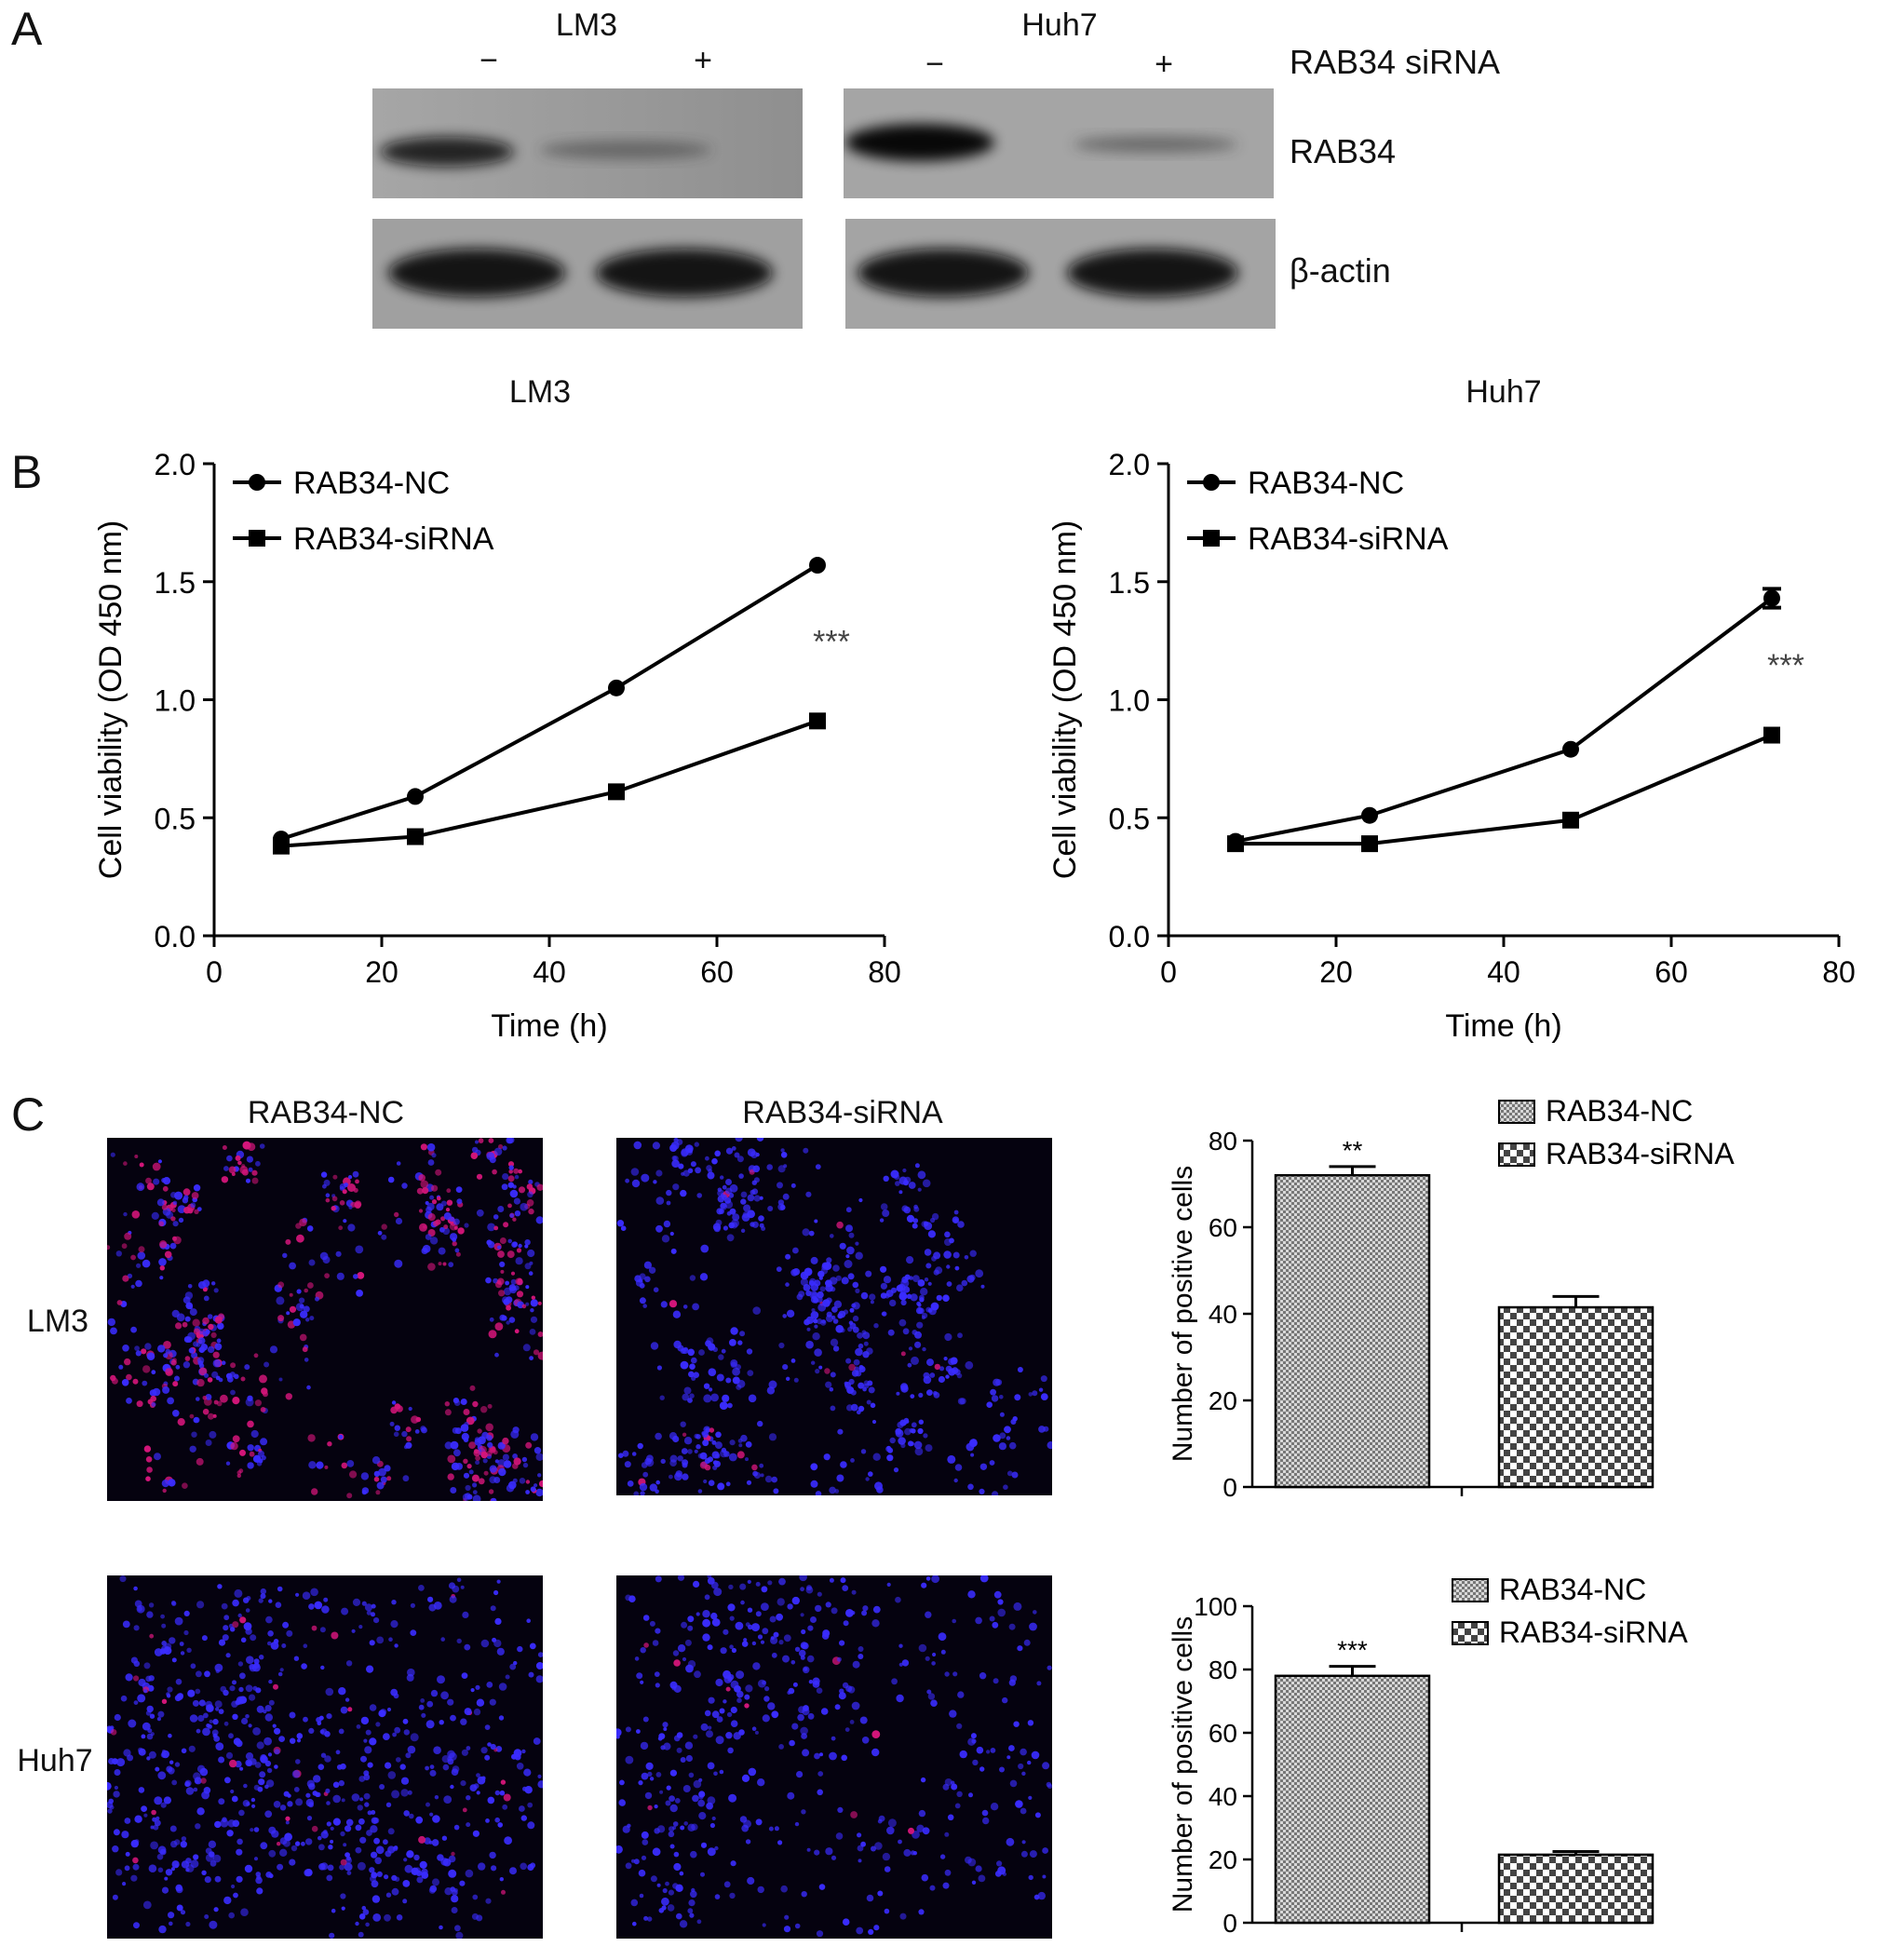  Describe the element at coordinates (717, 972) in the screenshot. I see `x-tick-label: 60` at that location.